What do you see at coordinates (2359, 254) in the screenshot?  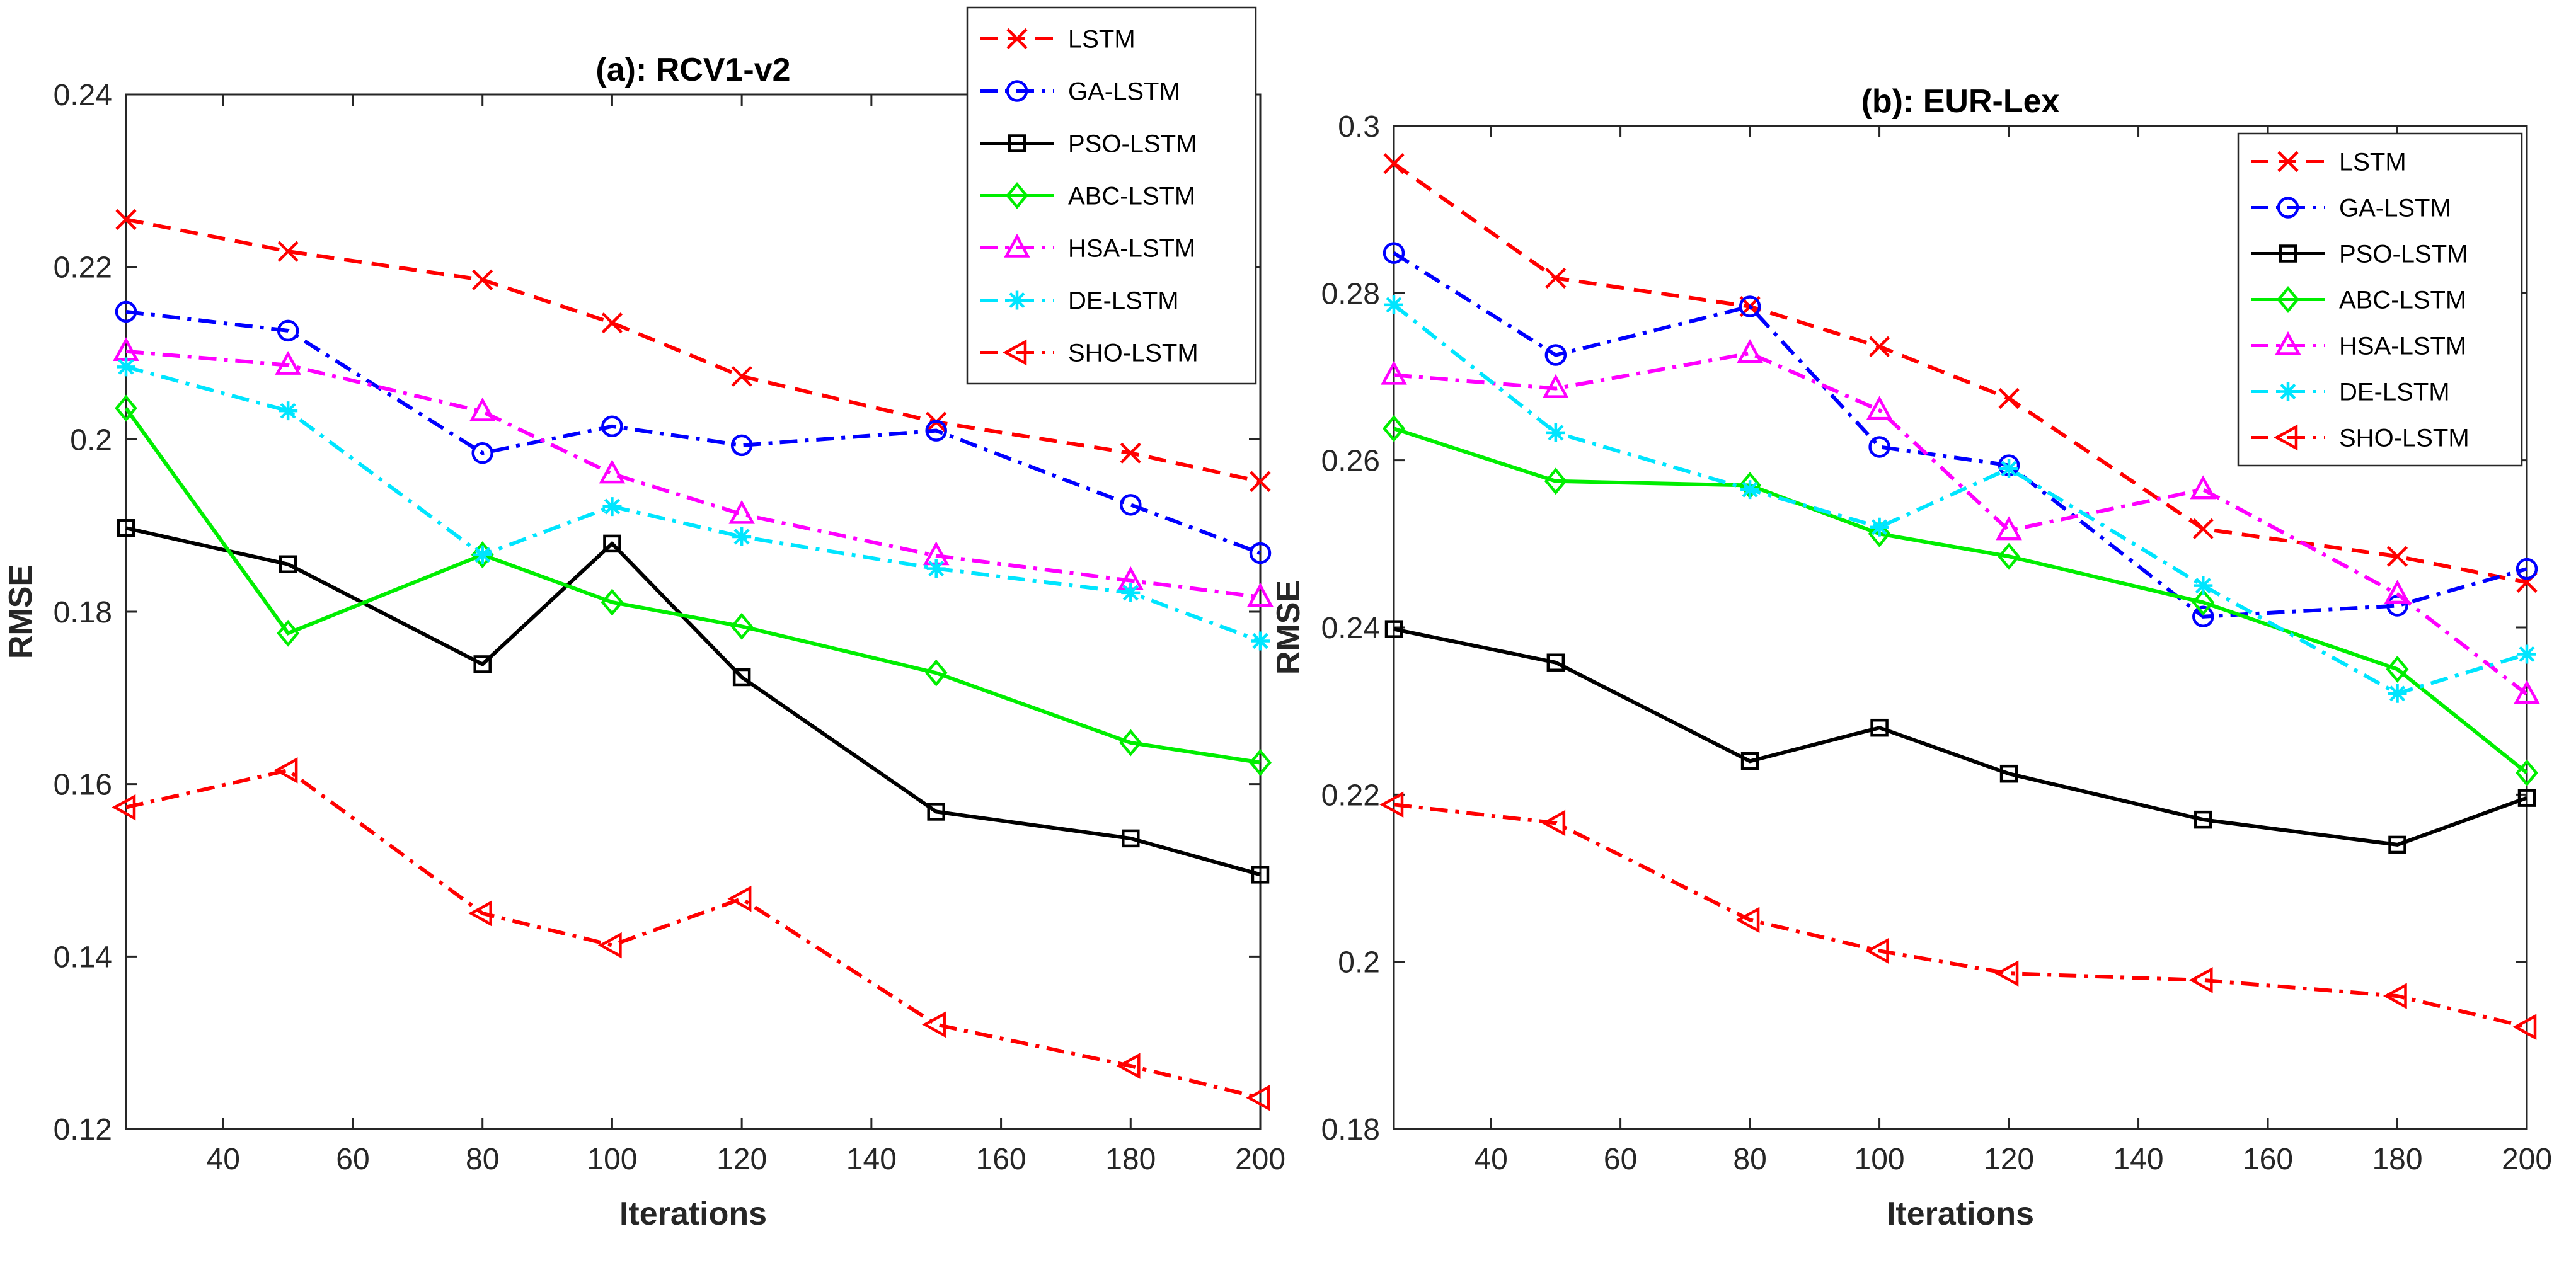 I see `legend-item-pso-lstm: PSO-LSTM` at bounding box center [2359, 254].